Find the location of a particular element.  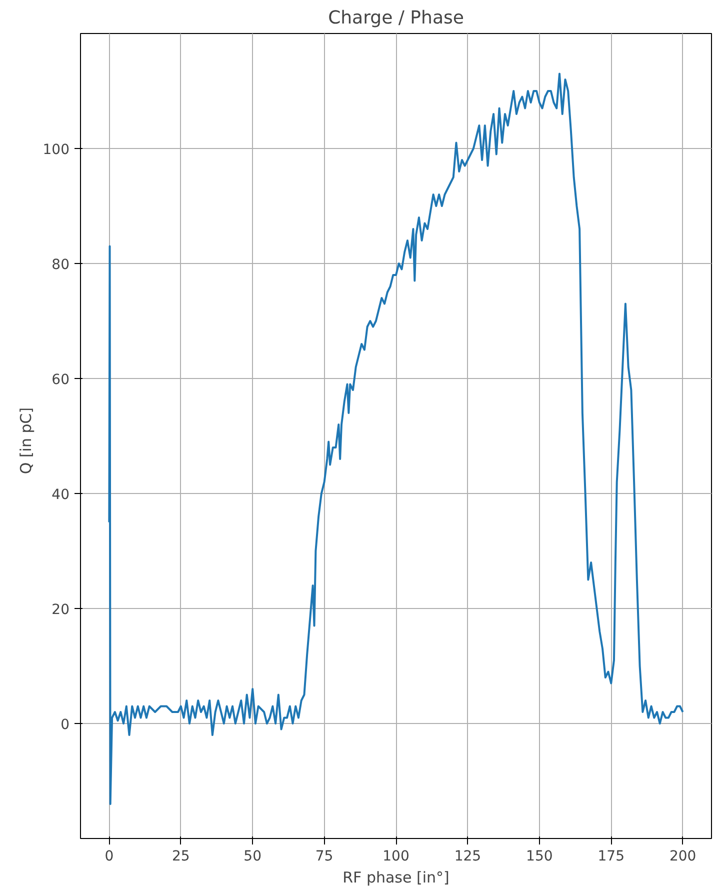

x-tick-label: 200 is located at coordinates (682, 856).